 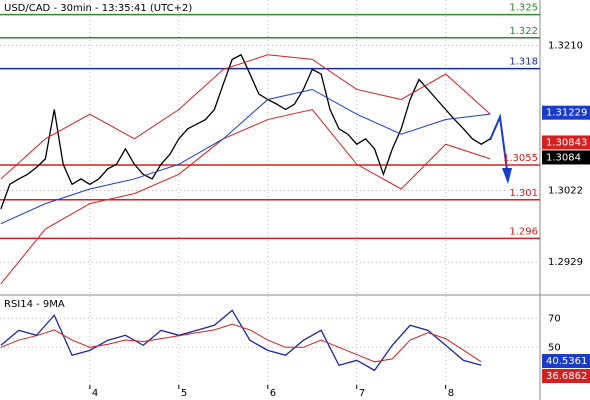 I want to click on price-marker-label: 36.6862, so click(x=566, y=376).